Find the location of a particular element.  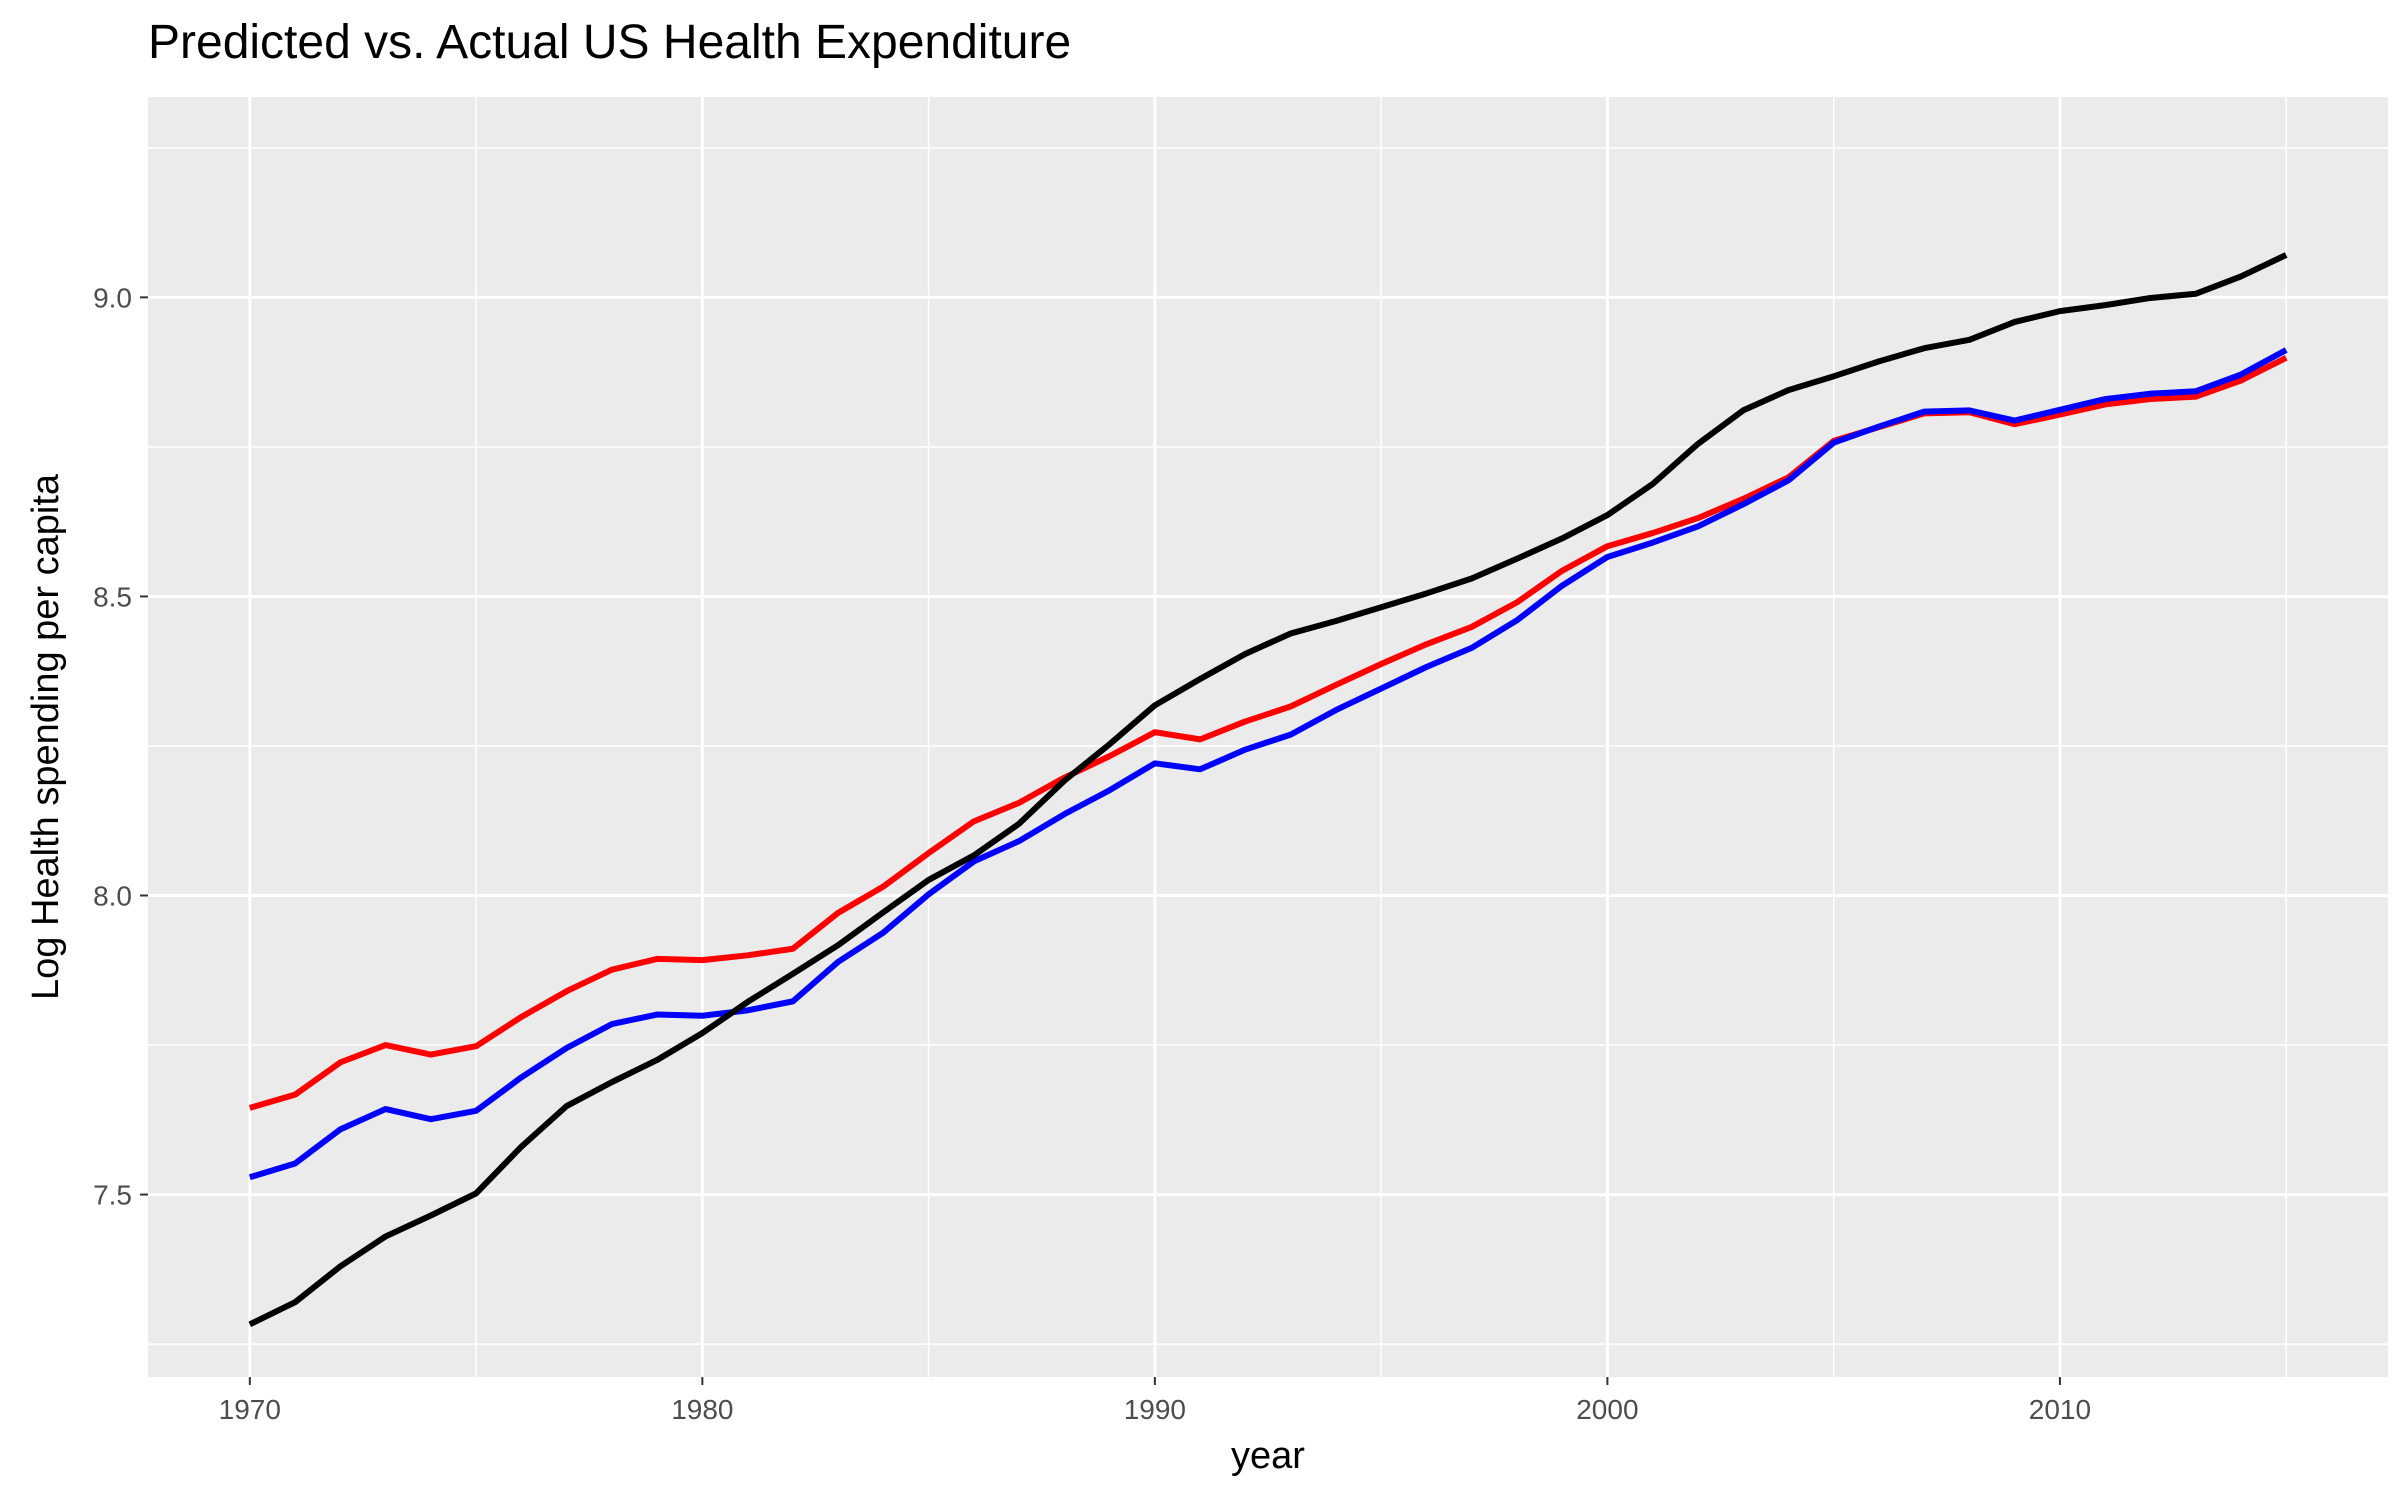

x-axis-ticks: 1970 1980 1990 2000 2010 is located at coordinates (1155, 1401).